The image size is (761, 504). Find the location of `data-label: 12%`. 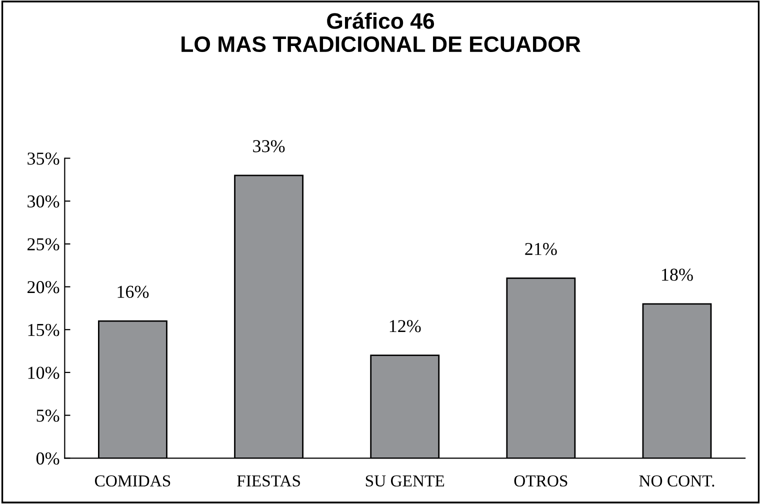

data-label: 12% is located at coordinates (405, 326).